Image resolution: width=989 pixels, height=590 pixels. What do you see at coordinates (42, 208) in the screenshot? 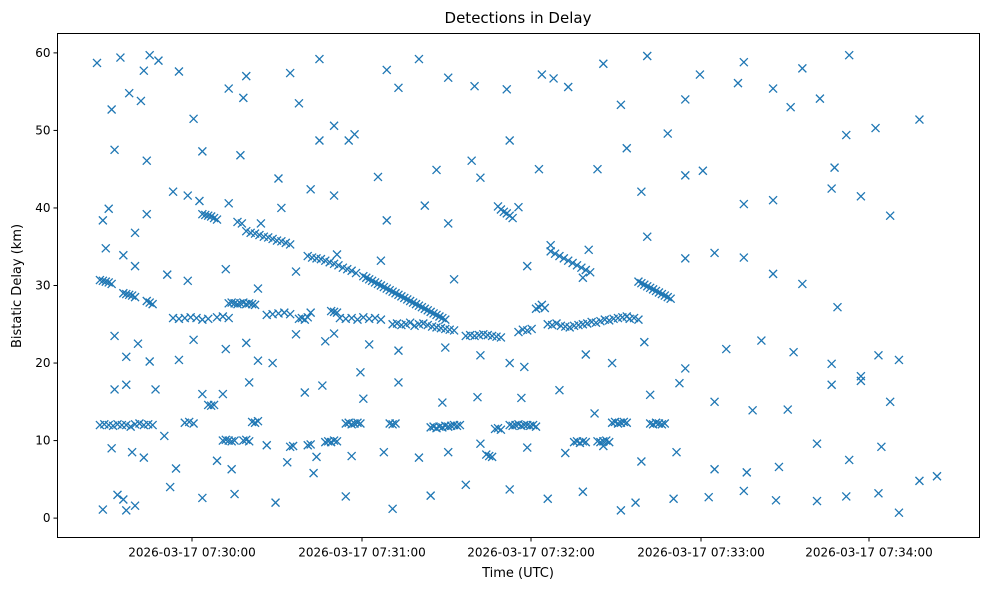
I see `y-tick-label: 40` at bounding box center [42, 208].